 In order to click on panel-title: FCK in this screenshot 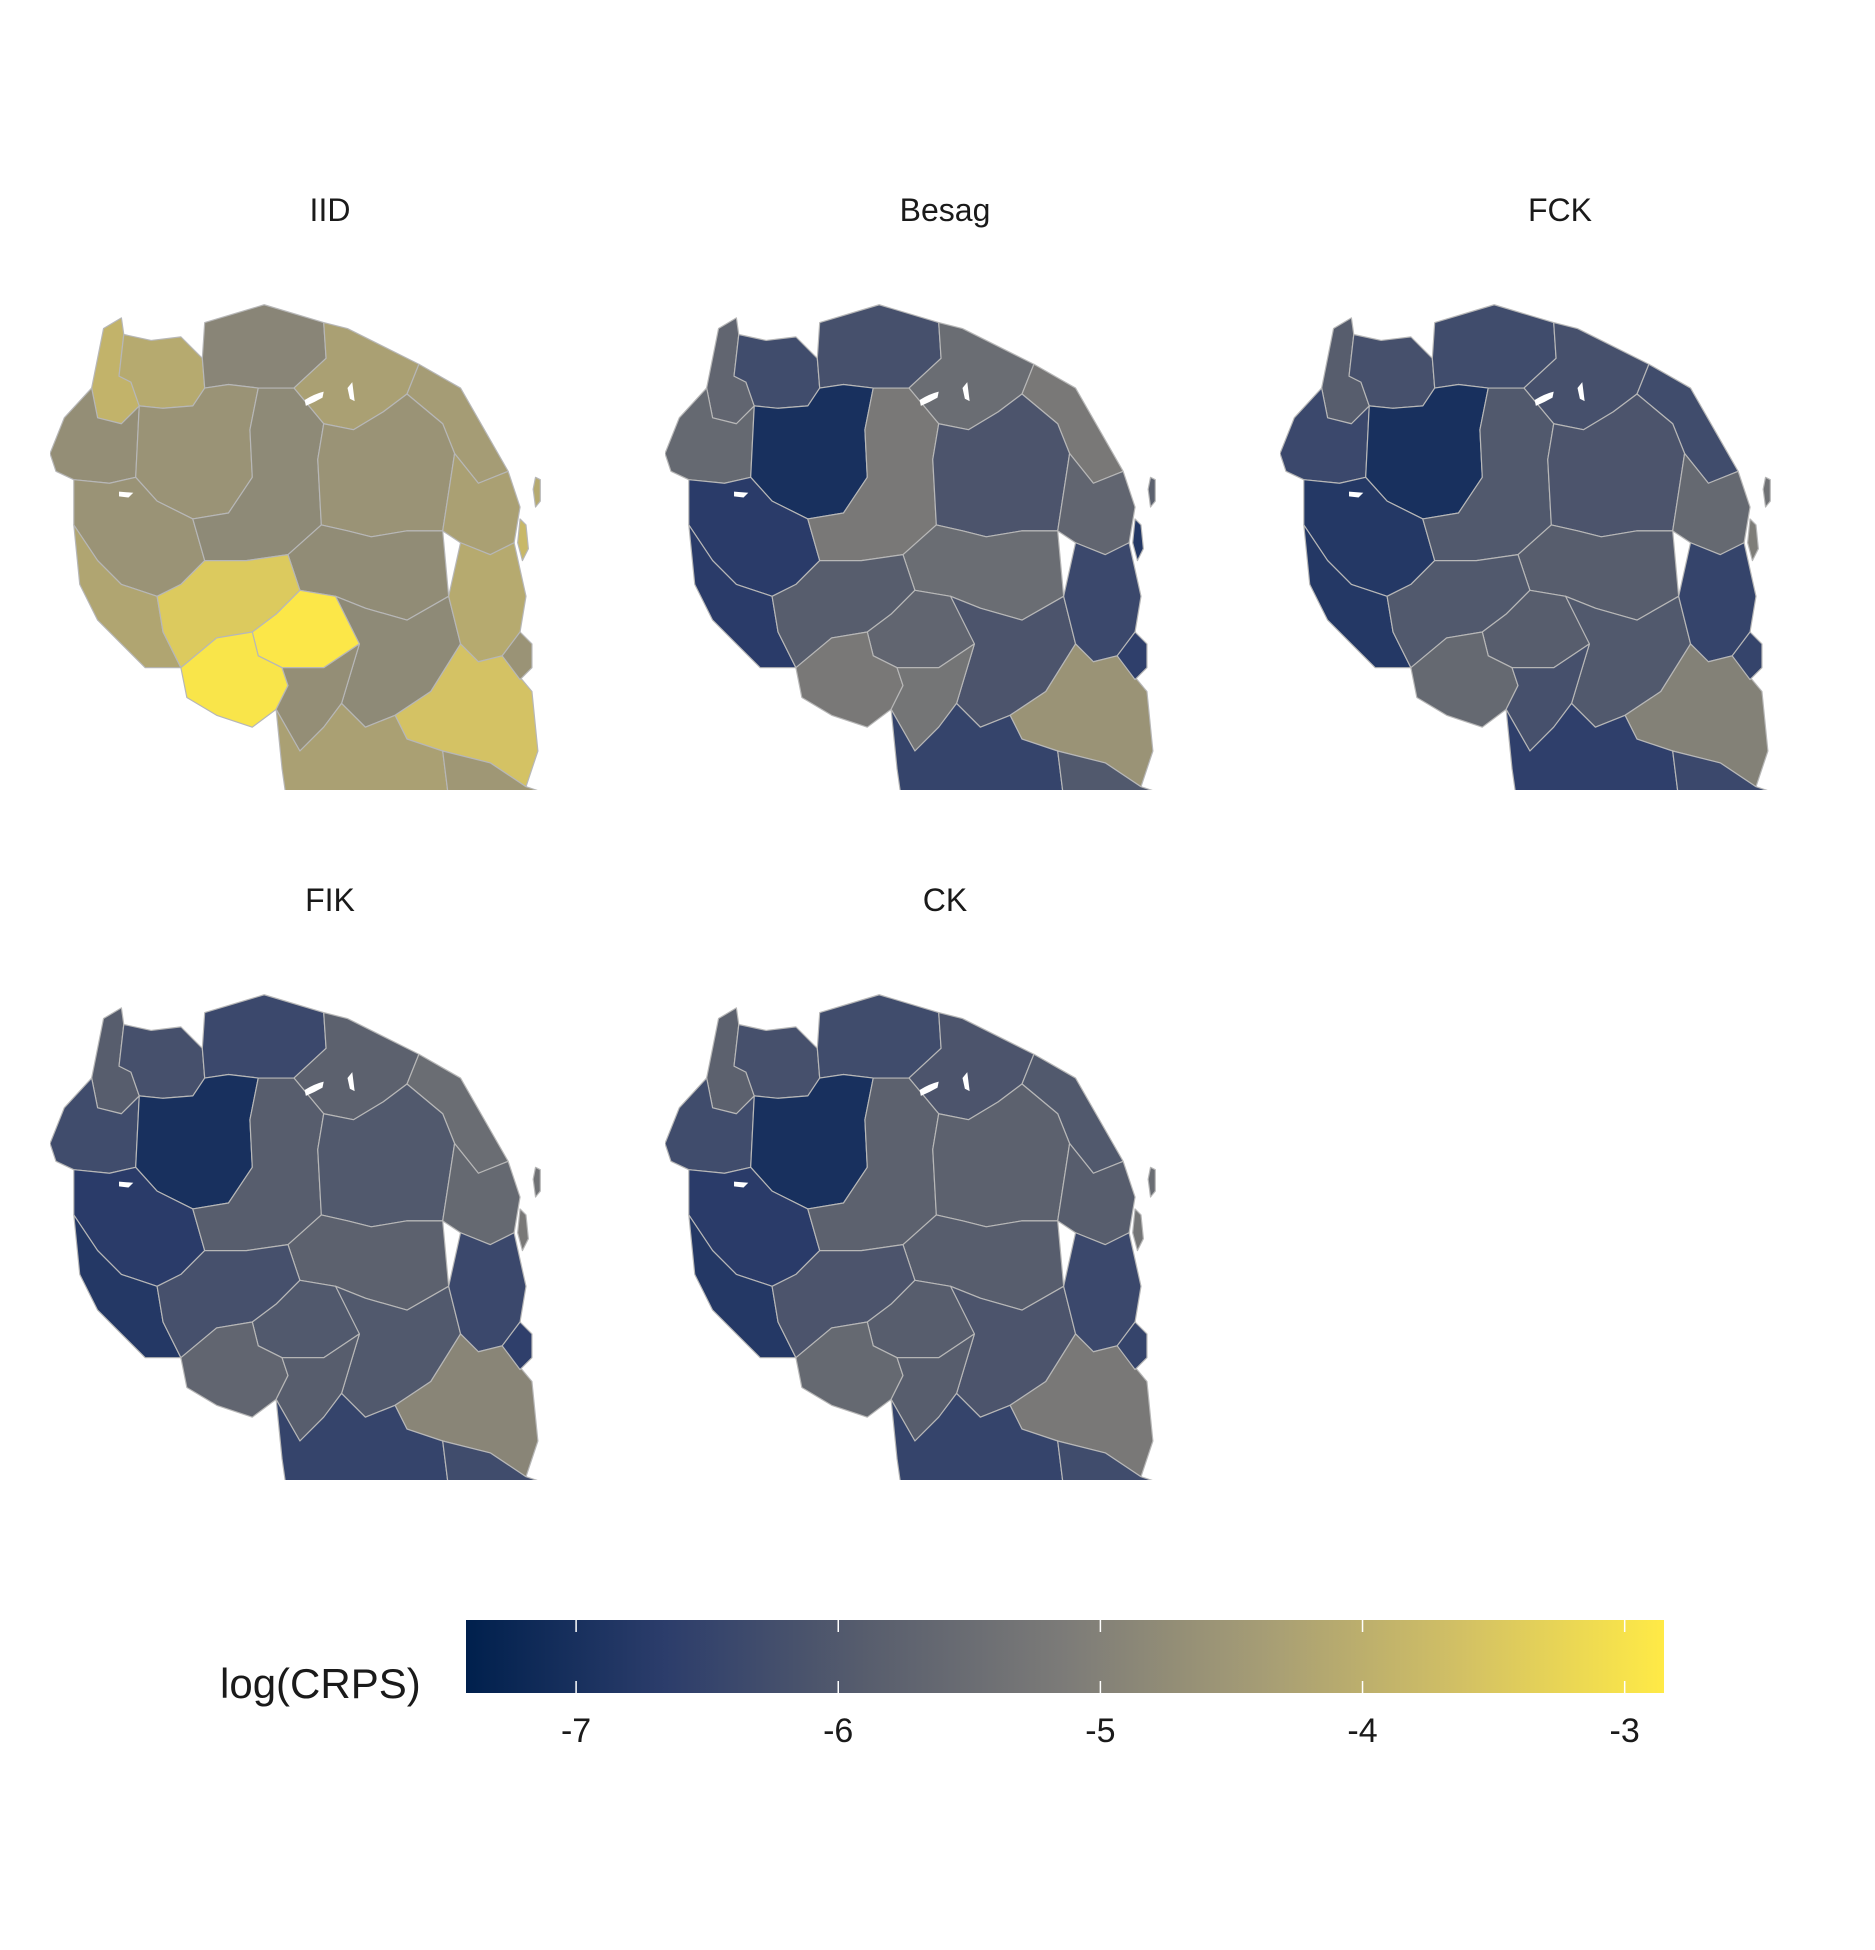, I will do `click(1560, 210)`.